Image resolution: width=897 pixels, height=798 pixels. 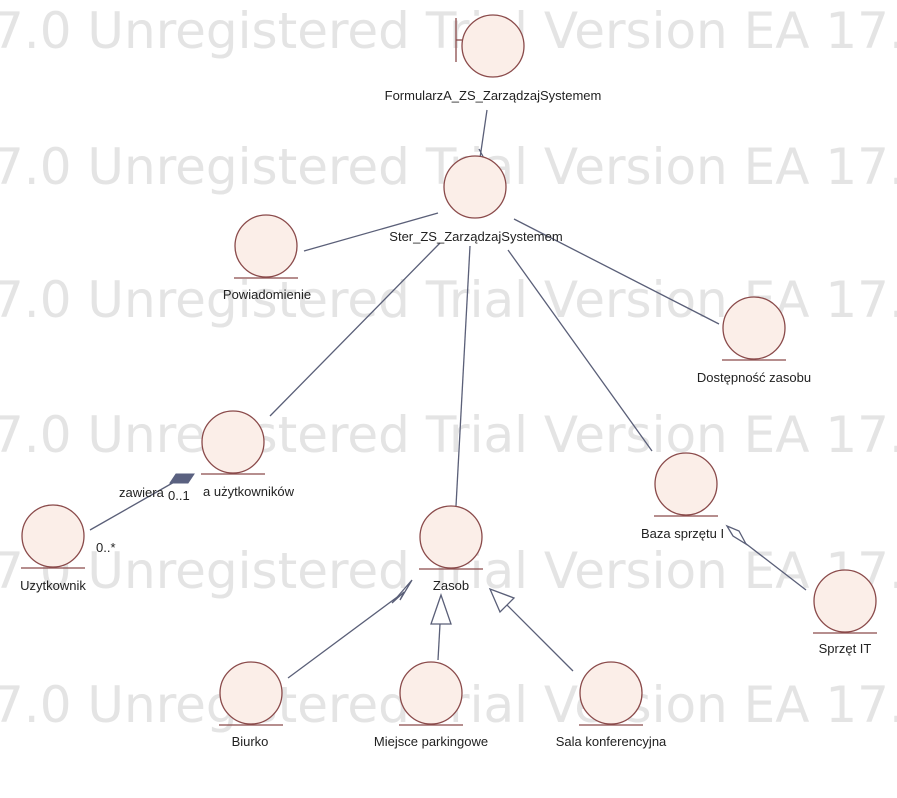 I want to click on control-circle-icon, so click(x=475, y=187).